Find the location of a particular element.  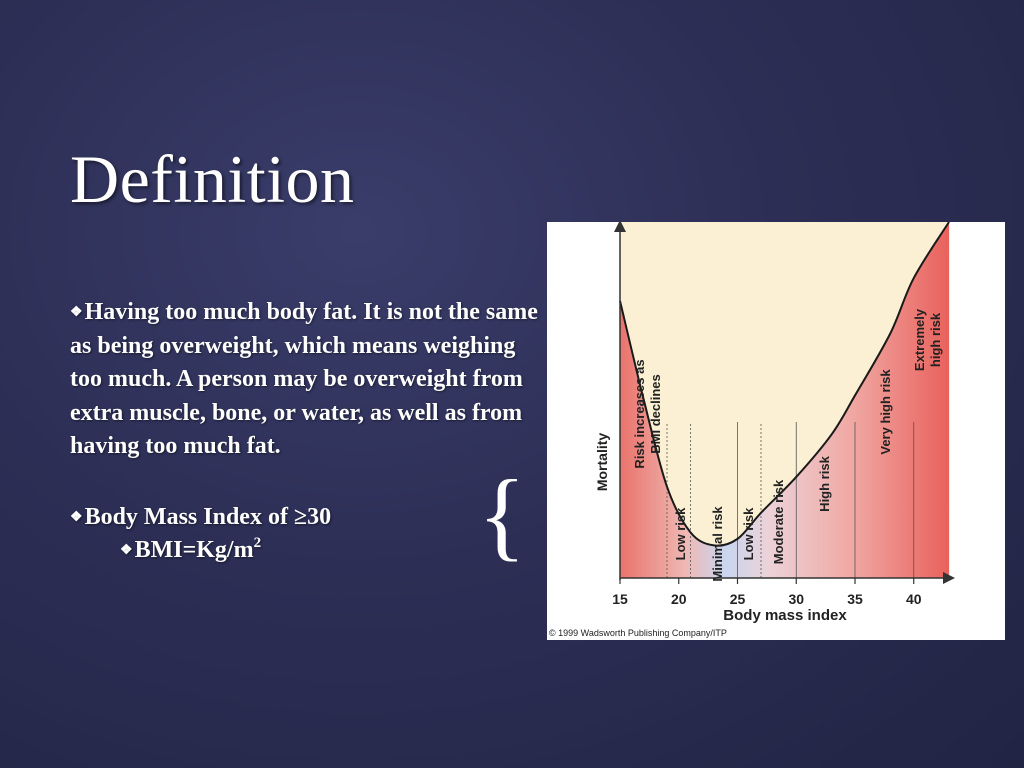

x-tick-label: 30 is located at coordinates (796, 599).